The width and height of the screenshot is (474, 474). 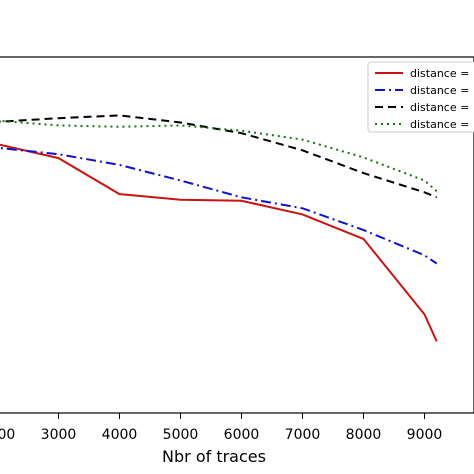 What do you see at coordinates (439, 73) in the screenshot?
I see `legend-label-1: distance =` at bounding box center [439, 73].